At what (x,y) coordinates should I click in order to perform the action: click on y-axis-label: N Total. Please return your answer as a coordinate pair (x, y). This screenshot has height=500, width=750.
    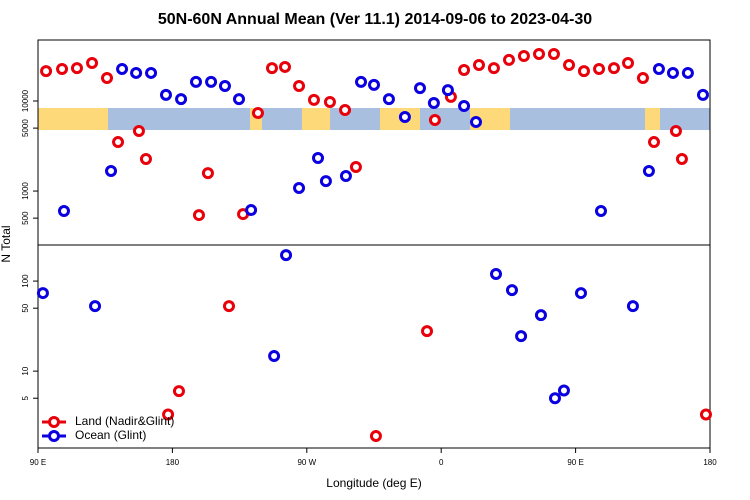
    Looking at the image, I should click on (6, 243).